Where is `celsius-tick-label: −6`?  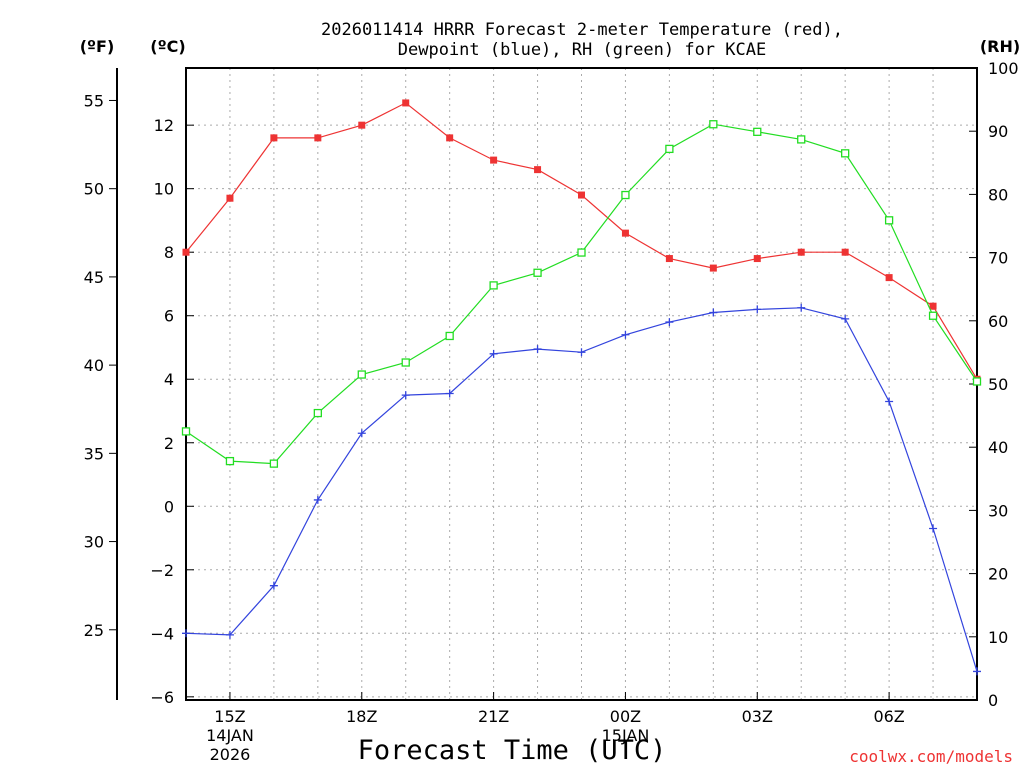
celsius-tick-label: −6 is located at coordinates (162, 697).